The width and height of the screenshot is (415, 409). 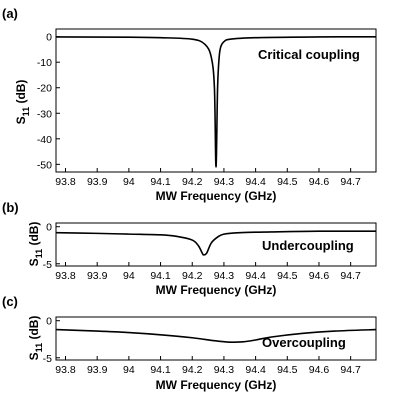 What do you see at coordinates (350, 182) in the screenshot?
I see `x-tick-label-a: 94.7` at bounding box center [350, 182].